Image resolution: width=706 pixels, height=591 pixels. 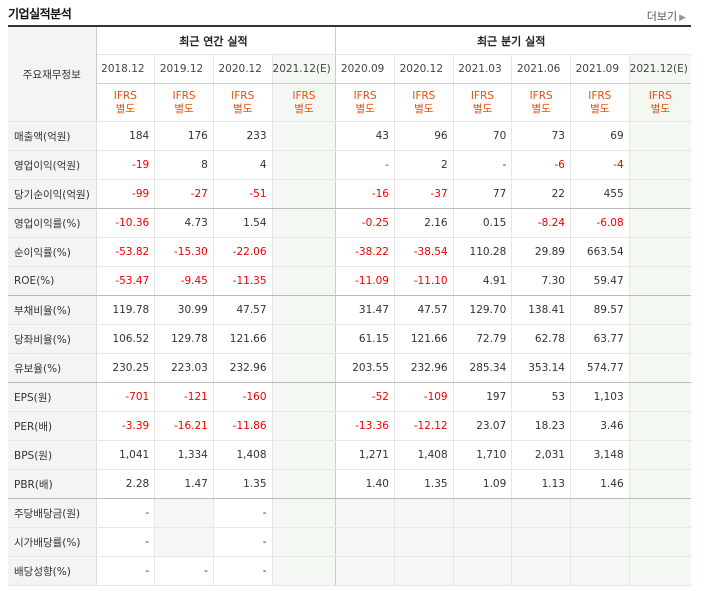 What do you see at coordinates (365, 223) in the screenshot?
I see `table-cell: -0.25` at bounding box center [365, 223].